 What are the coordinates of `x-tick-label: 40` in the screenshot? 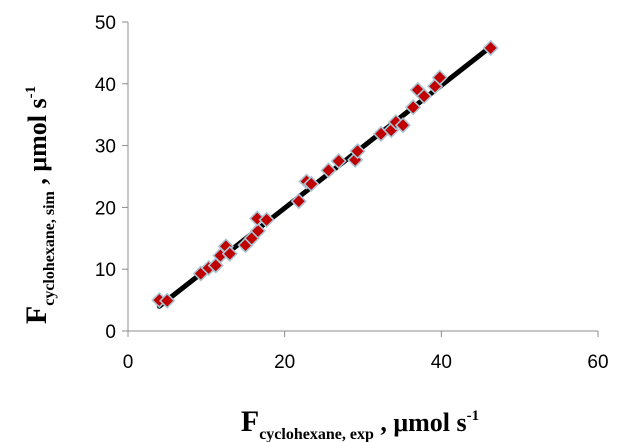 It's located at (441, 362).